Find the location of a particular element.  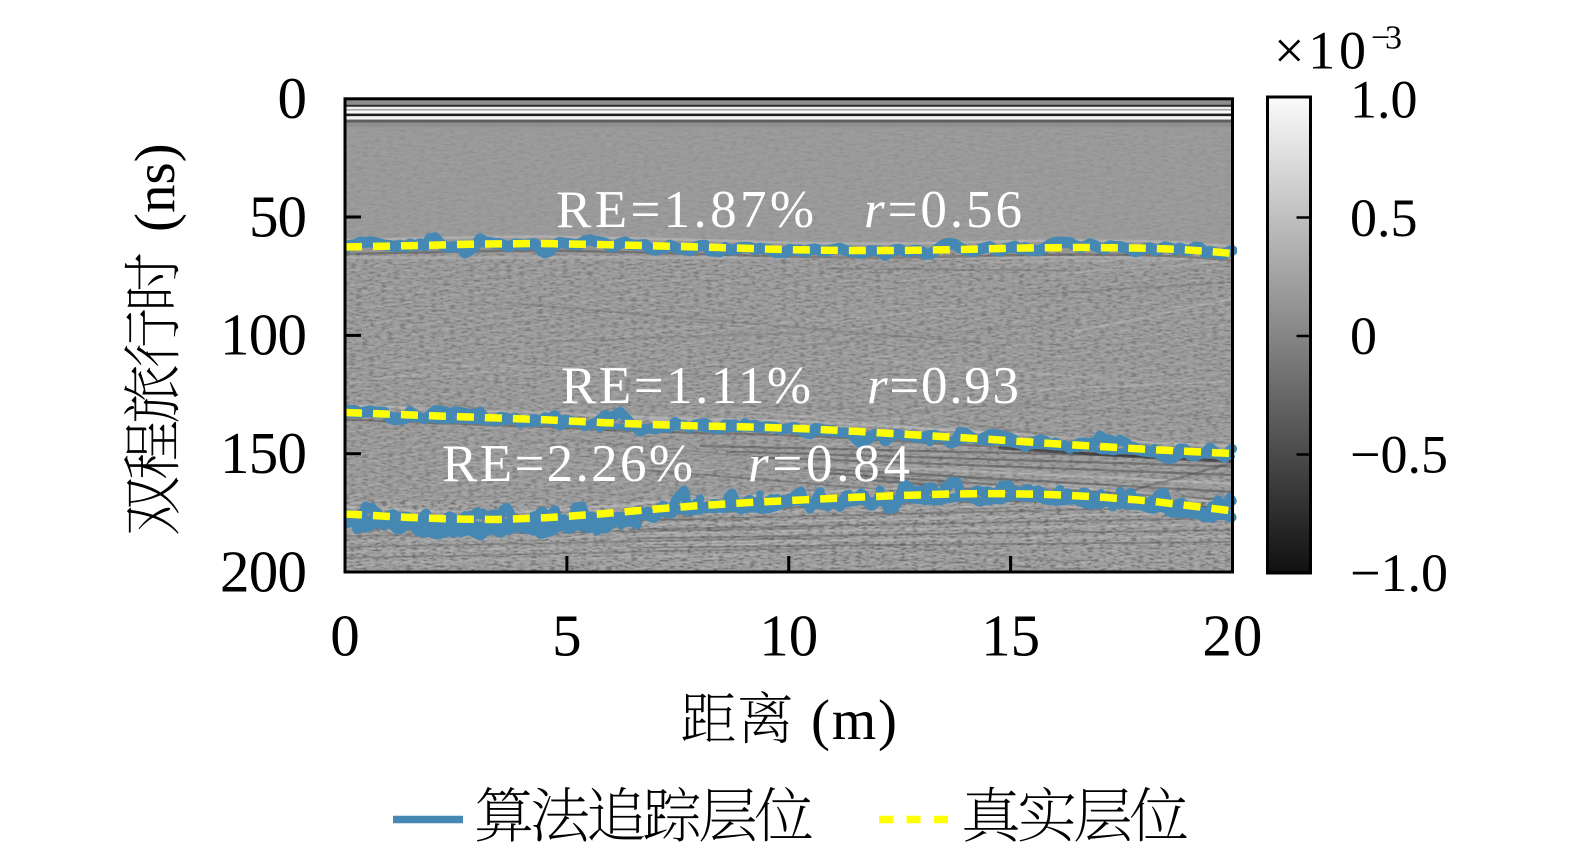

svg-text: 150 is located at coordinates (263, 453).